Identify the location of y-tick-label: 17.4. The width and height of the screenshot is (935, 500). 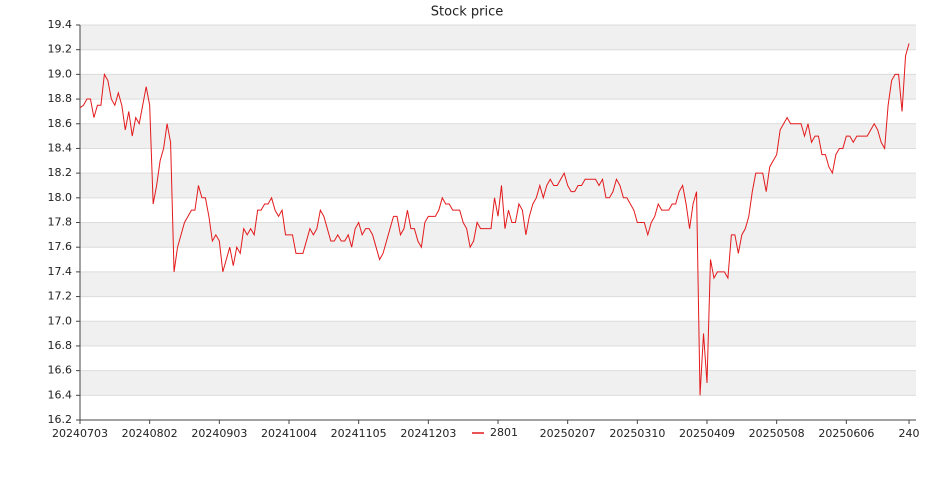
(60, 271).